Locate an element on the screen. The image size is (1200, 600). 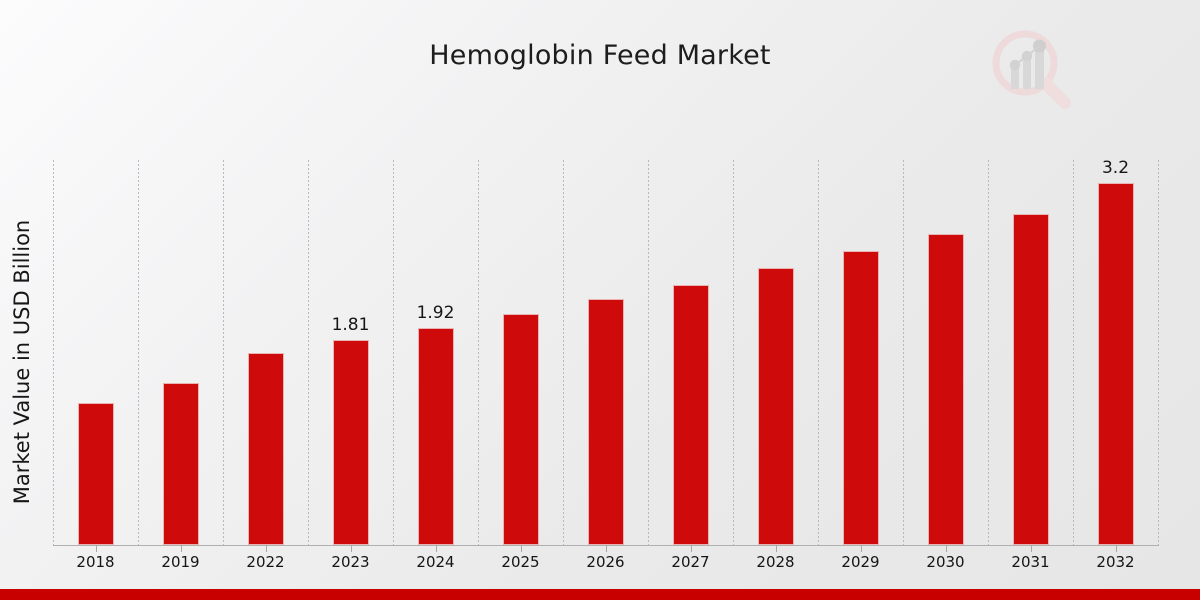
x-axis-tick-label: 2031 is located at coordinates (1030, 562).